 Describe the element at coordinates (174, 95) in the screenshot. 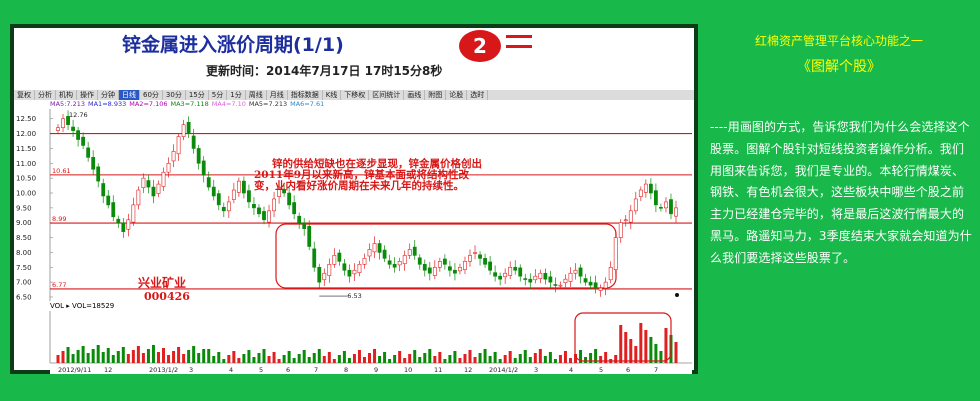

I see `toolbar-item: 30分` at that location.